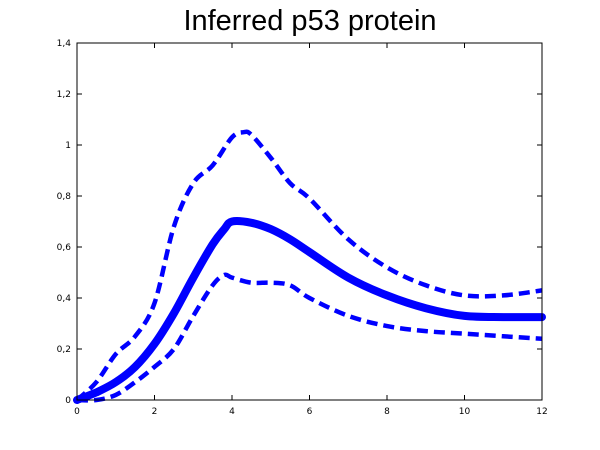 The image size is (600, 450). Describe the element at coordinates (309, 21) in the screenshot. I see `chart-title: Inferred p53 protein` at that location.